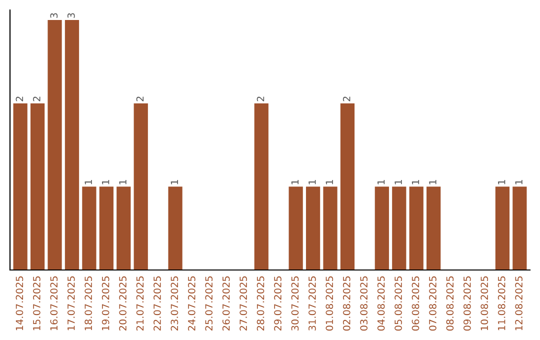 The height and width of the screenshot is (340, 540). I want to click on x-tick-label: 30.07.2025, so click(295, 303).